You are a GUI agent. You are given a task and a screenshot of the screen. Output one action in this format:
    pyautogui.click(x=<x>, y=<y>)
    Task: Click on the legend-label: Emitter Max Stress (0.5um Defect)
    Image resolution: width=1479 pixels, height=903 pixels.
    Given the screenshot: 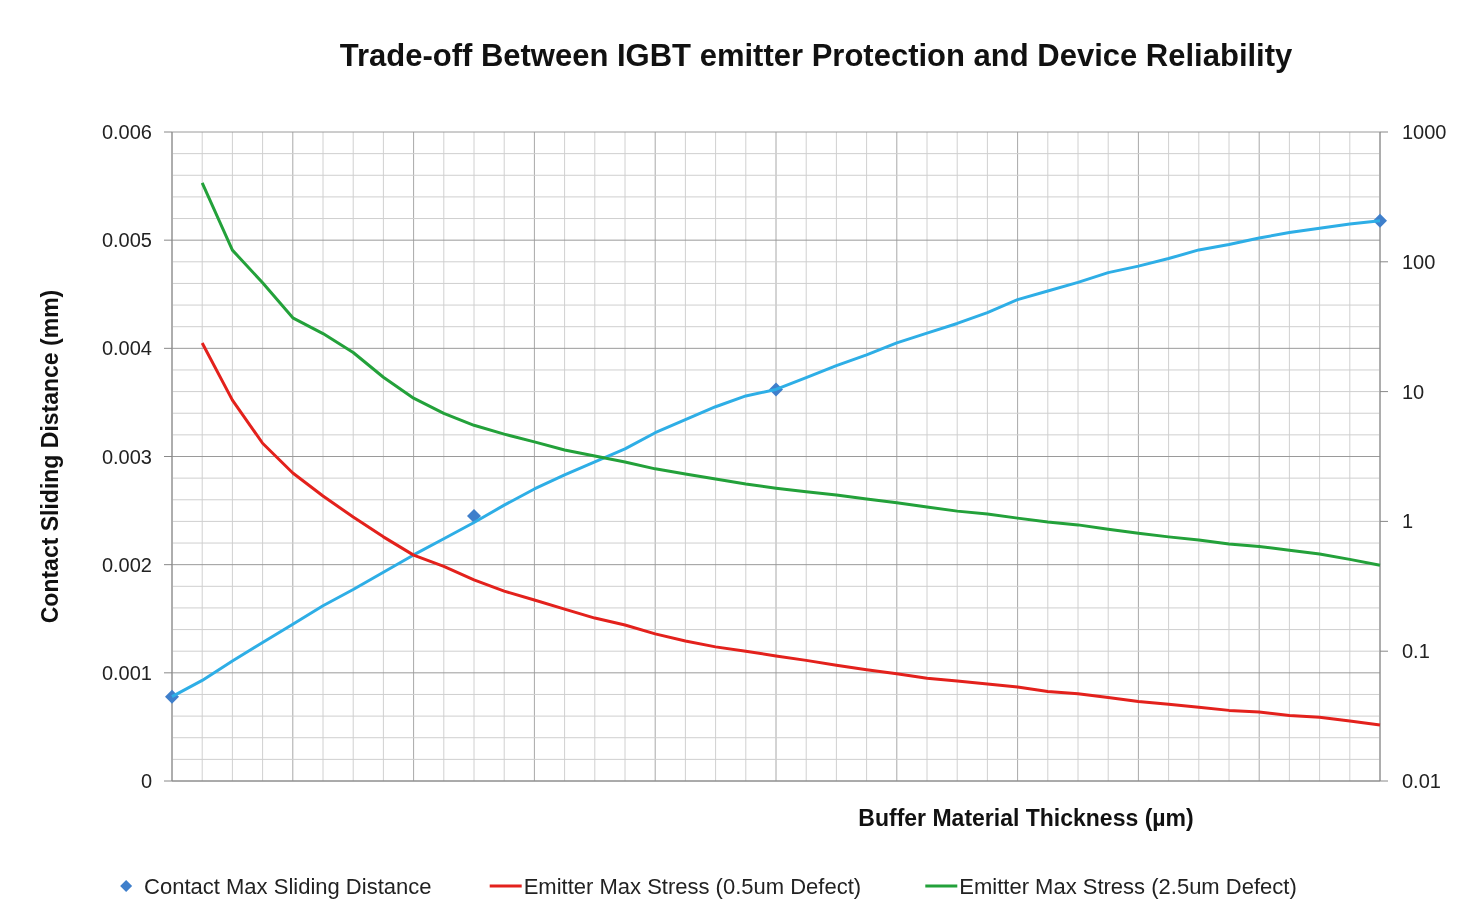 What is the action you would take?
    pyautogui.click(x=692, y=886)
    